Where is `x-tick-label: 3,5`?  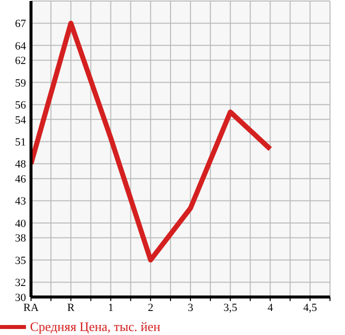 x-tick-label: 3,5 is located at coordinates (230, 308).